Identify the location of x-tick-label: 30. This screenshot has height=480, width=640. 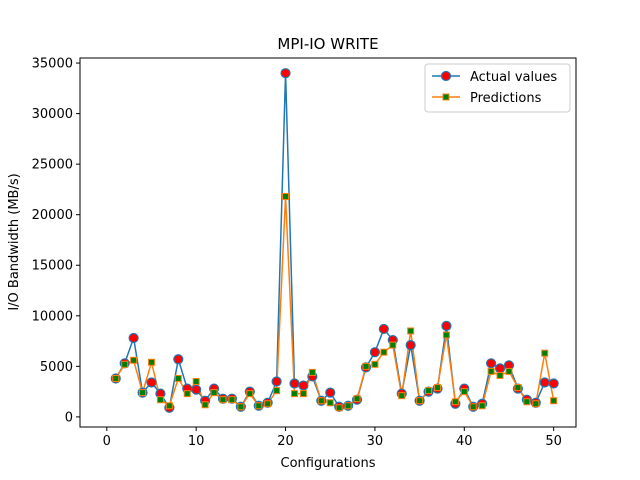
(375, 441).